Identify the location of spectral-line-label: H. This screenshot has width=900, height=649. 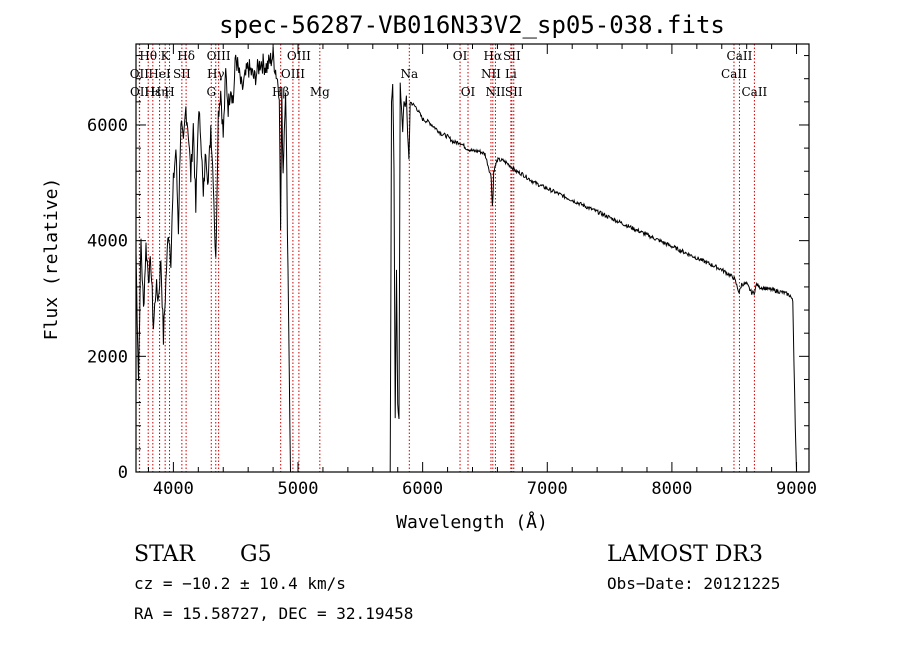
(169, 92).